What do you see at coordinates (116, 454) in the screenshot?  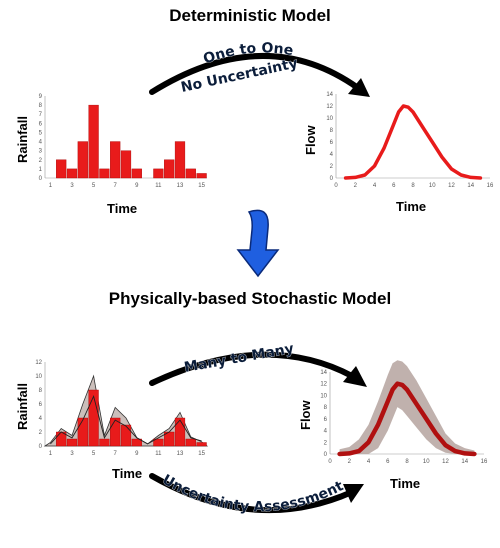 I see `x-tick-label: 7` at bounding box center [116, 454].